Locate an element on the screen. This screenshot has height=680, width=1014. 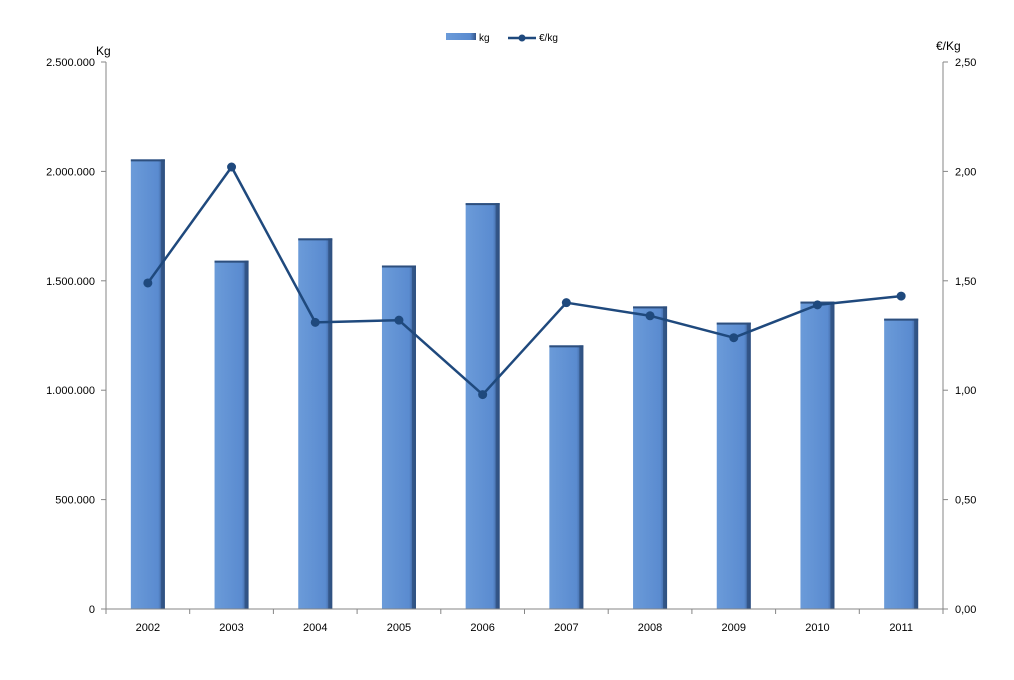
line-point-2002 is located at coordinates (148, 283).